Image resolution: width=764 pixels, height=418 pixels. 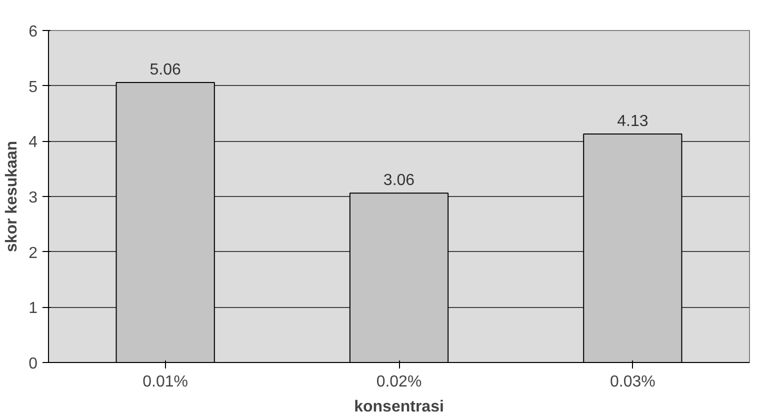 What do you see at coordinates (166, 70) in the screenshot?
I see `data-label: 5.06` at bounding box center [166, 70].